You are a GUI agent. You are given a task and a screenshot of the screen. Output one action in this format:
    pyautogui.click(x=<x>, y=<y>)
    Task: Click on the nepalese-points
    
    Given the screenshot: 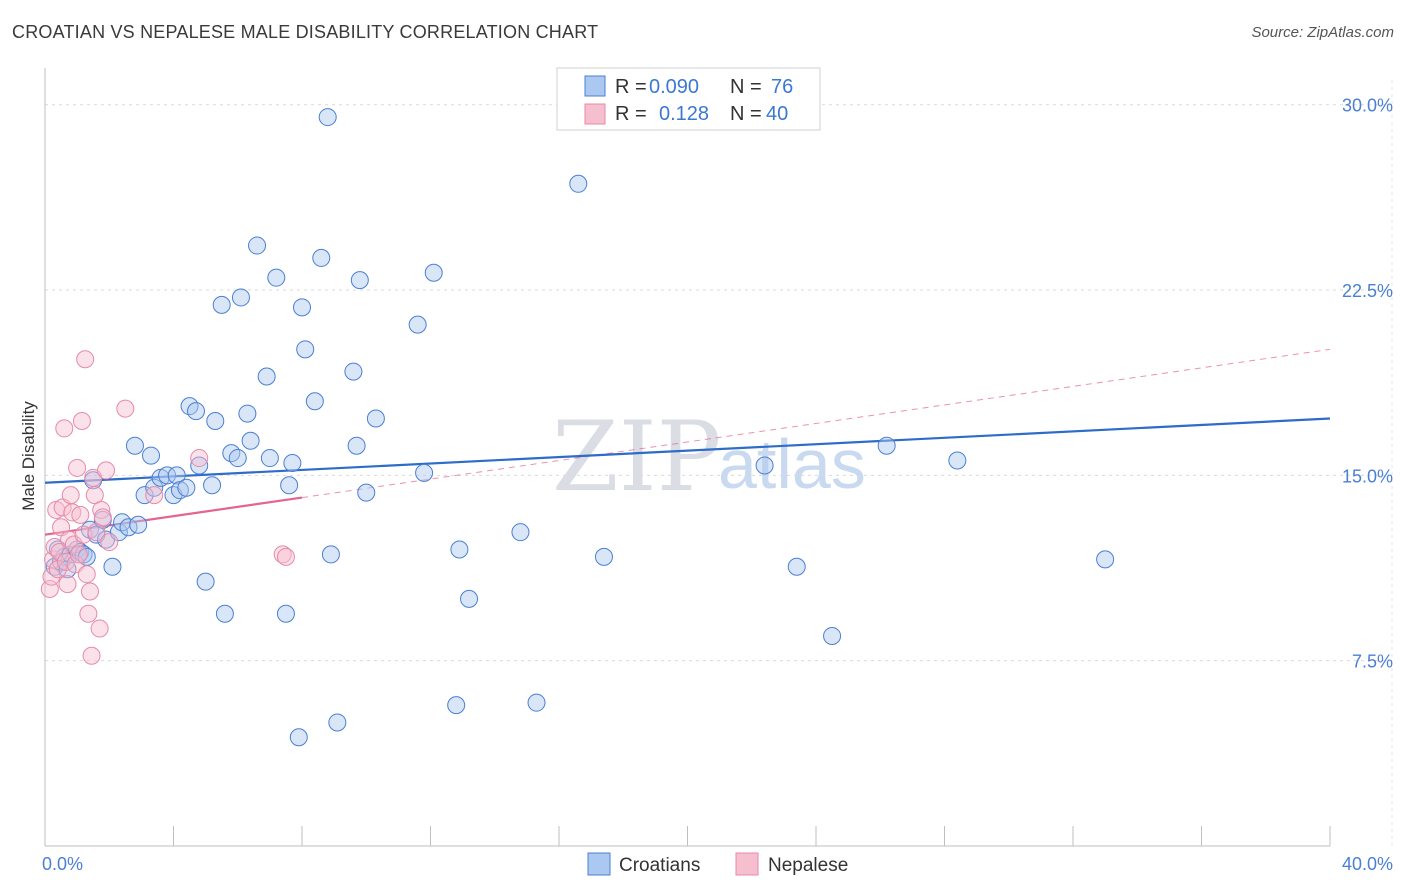 What is the action you would take?
    pyautogui.click(x=167, y=507)
    